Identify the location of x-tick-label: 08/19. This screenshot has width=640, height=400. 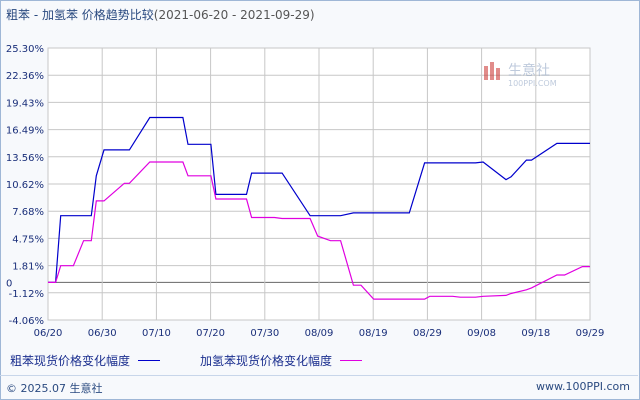
(373, 333).